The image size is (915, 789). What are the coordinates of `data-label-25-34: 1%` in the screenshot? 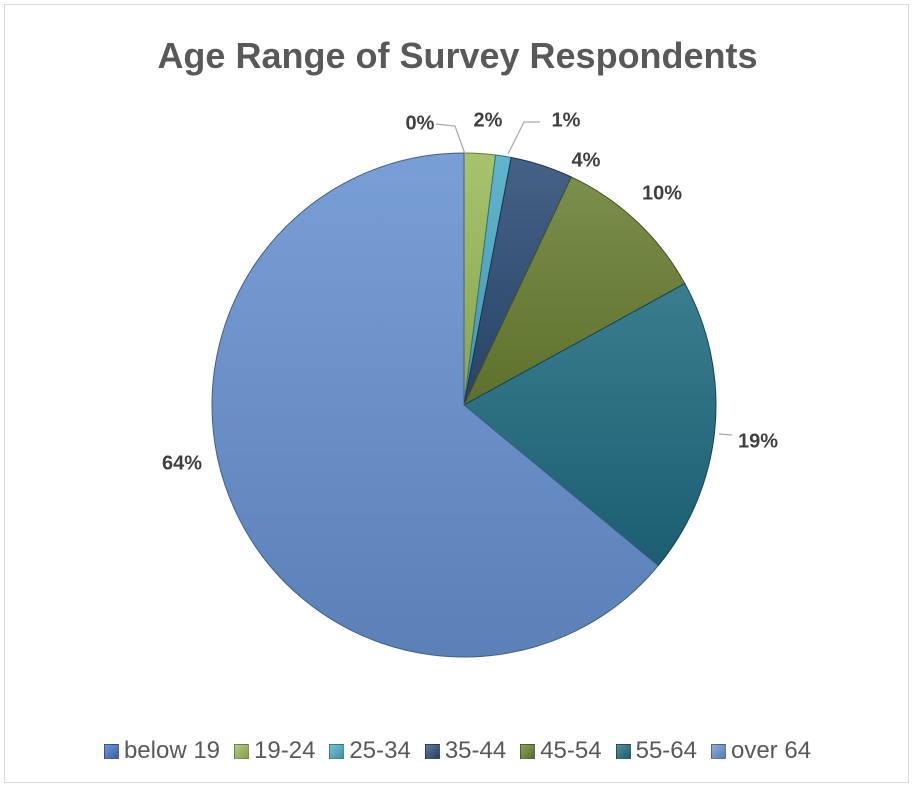 It's located at (566, 120).